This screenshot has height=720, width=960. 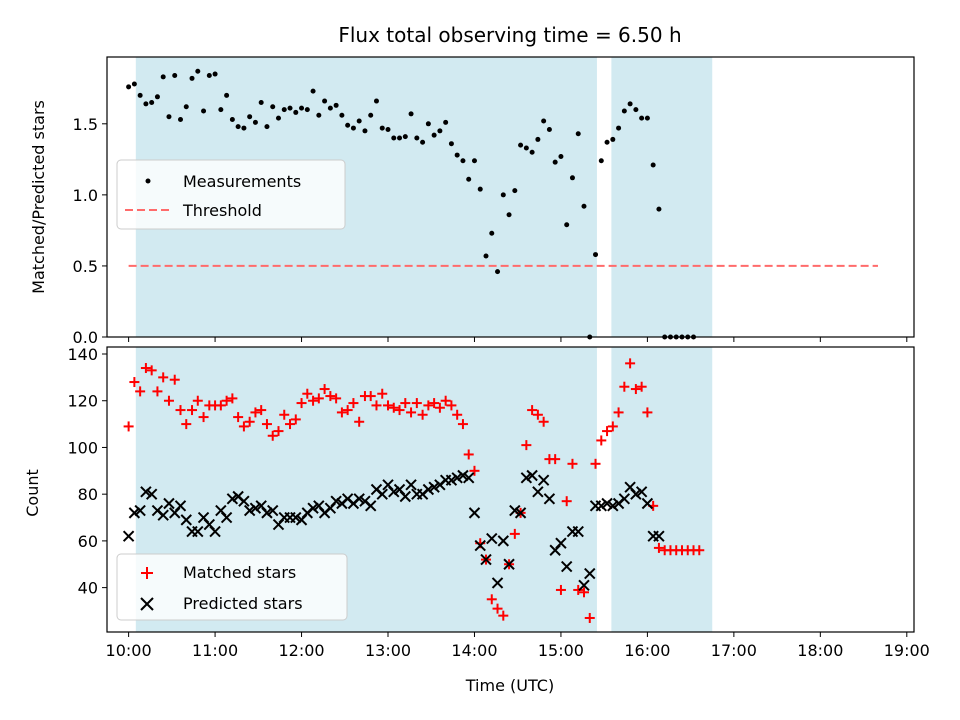 I want to click on matched-legend-label: Matched stars, so click(x=239, y=572).